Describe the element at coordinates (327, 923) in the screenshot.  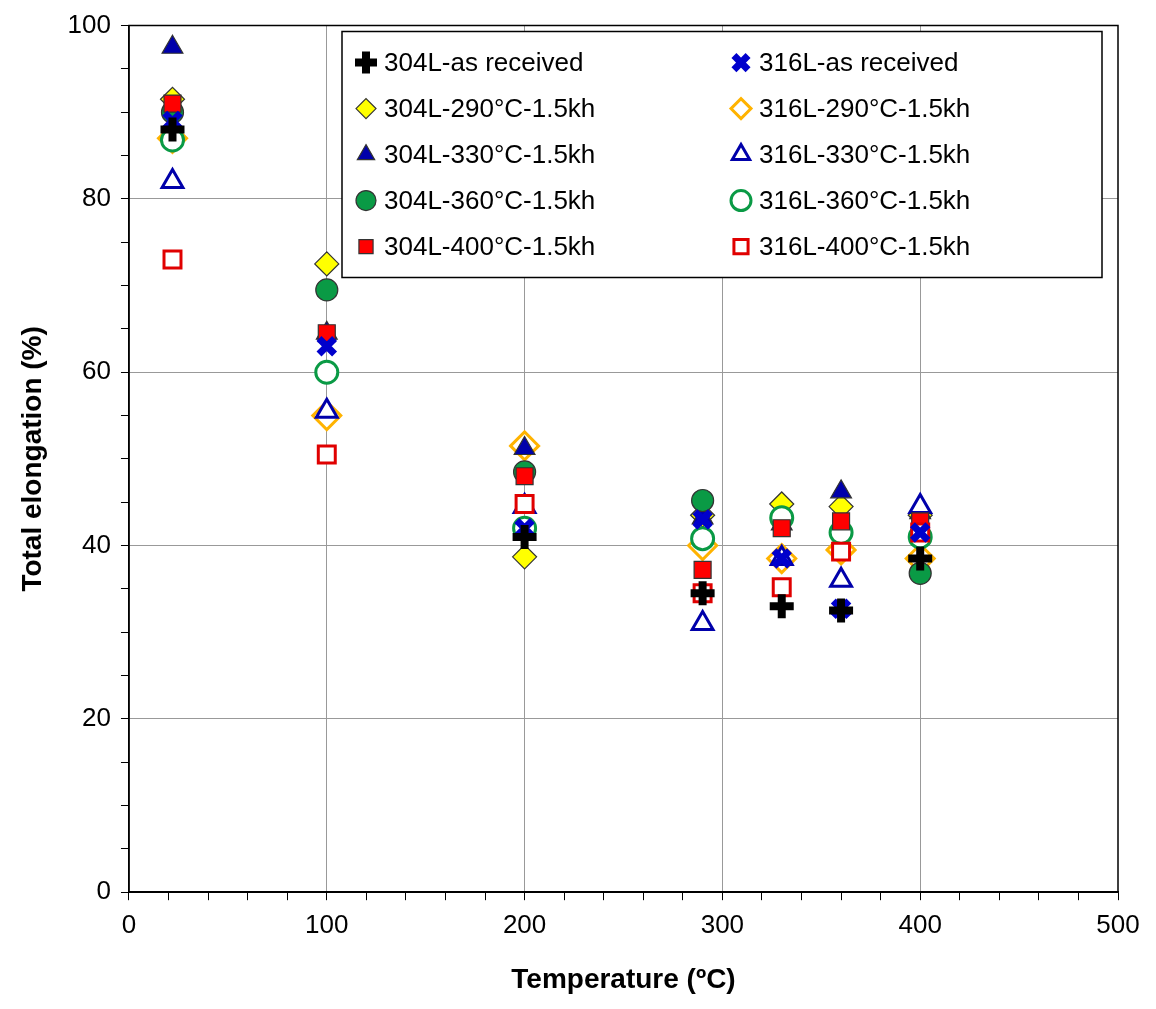
I see `x-tick-label: 100` at that location.